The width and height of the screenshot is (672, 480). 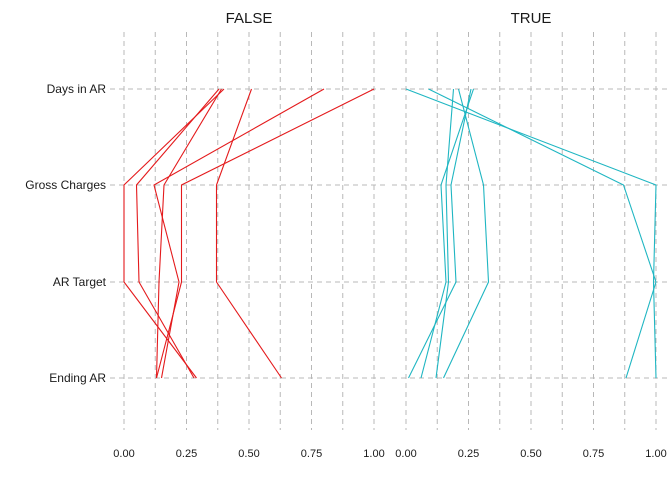 I want to click on x-axis-true: 0.00 0.25 0.50 0.75 1.00, so click(x=530, y=454).